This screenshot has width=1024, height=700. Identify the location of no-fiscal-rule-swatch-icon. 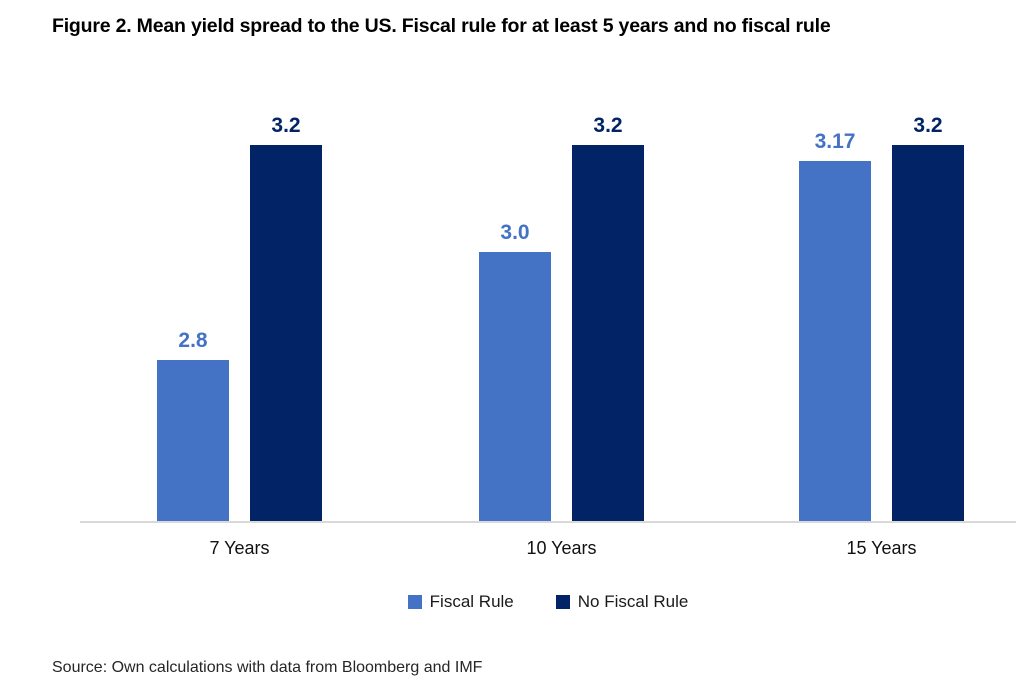
(562, 602).